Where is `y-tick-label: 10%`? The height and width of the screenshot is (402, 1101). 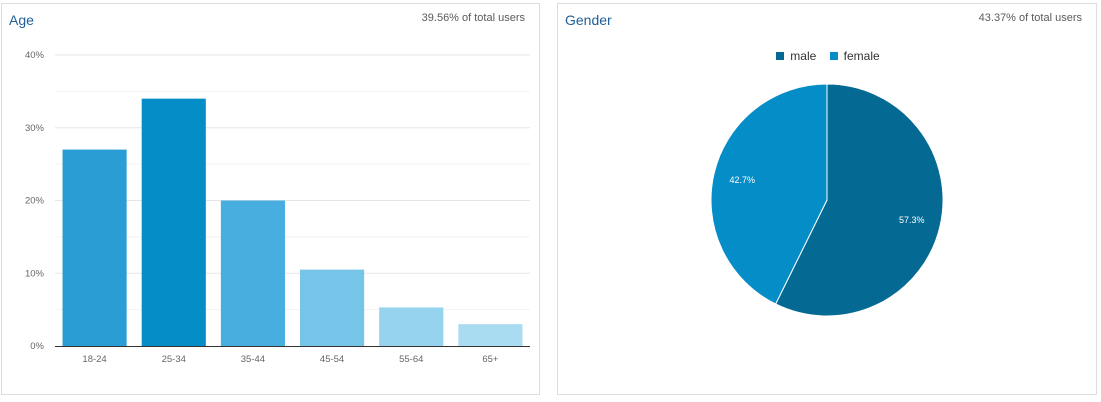
y-tick-label: 10% is located at coordinates (35, 273).